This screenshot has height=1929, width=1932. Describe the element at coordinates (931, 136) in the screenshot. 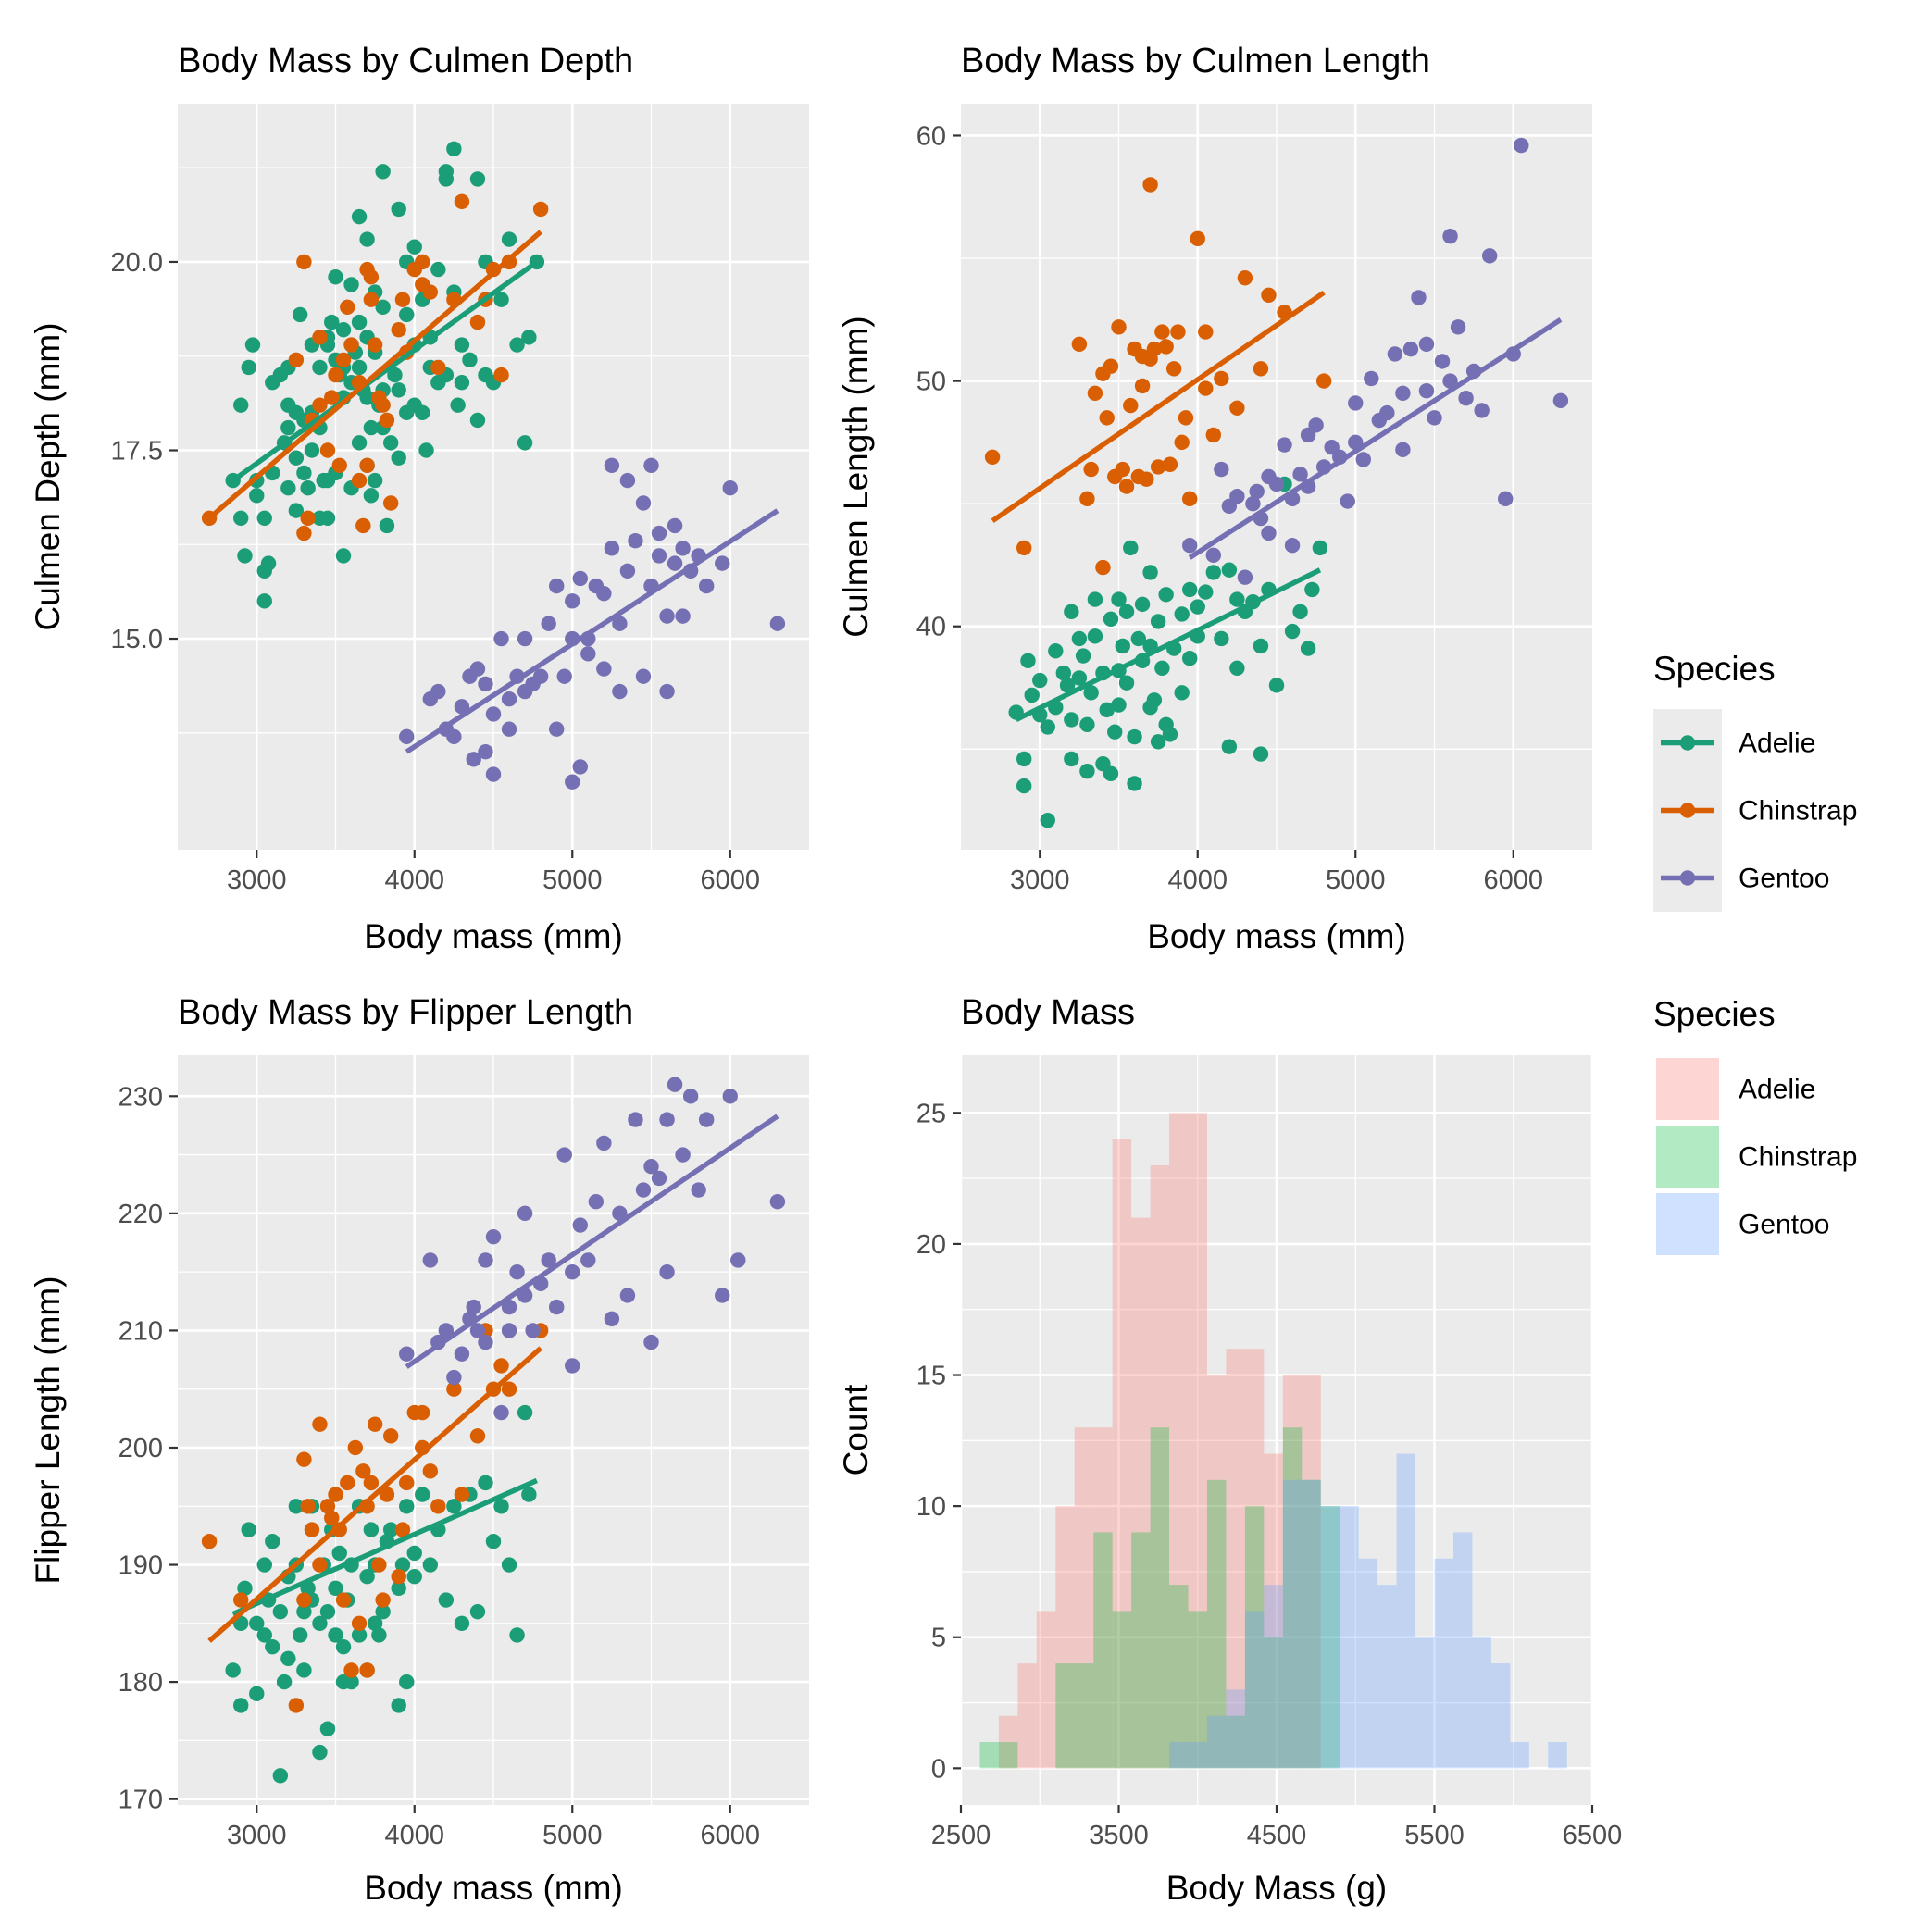

I see `y-tick-label: 60` at that location.